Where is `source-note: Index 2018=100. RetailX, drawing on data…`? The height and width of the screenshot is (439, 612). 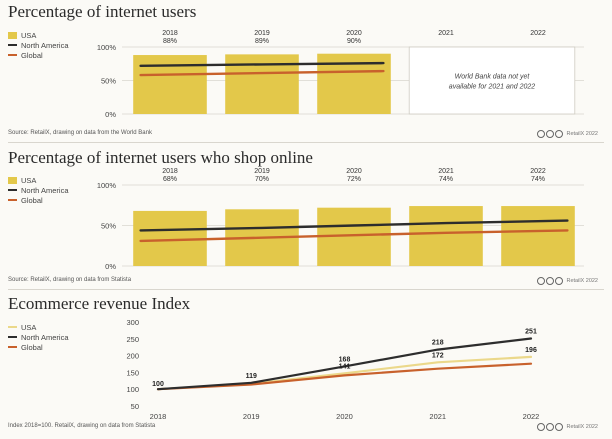
source-note: Index 2018=100. RetailX, drawing on data… is located at coordinates (82, 426).